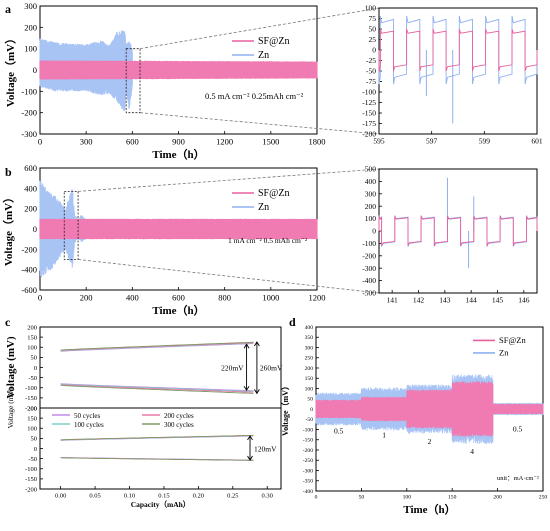  What do you see at coordinates (30, 27) in the screenshot?
I see `a-main-ytick-label: 200` at bounding box center [30, 27].